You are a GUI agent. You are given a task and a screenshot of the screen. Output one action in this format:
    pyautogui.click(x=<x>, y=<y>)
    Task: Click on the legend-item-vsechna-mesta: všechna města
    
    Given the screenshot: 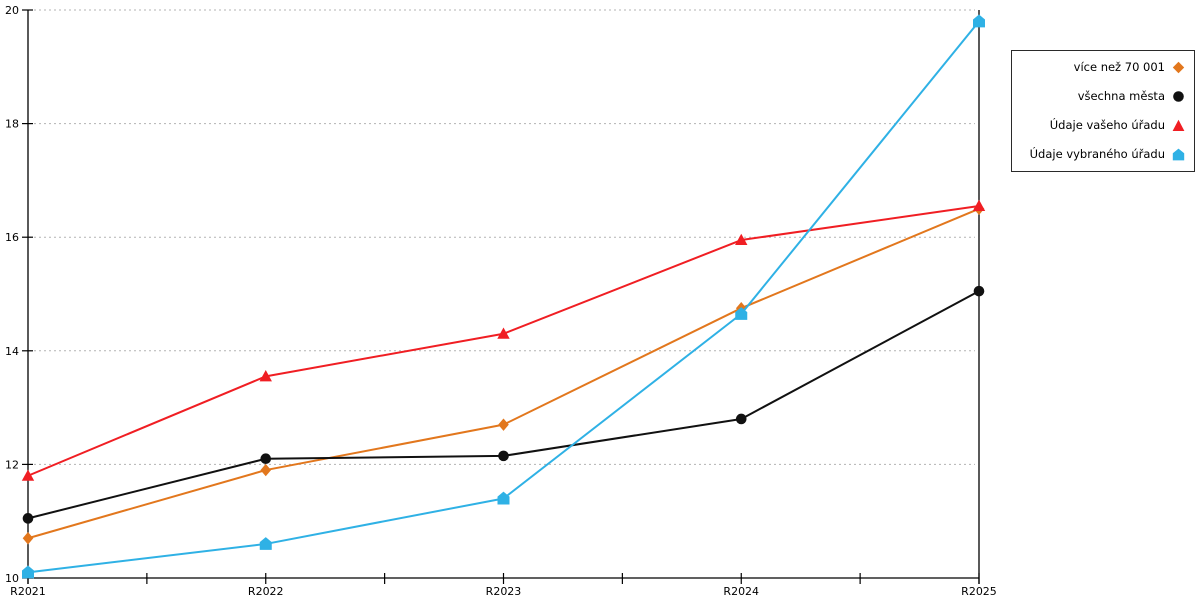 What is the action you would take?
    pyautogui.click(x=1103, y=96)
    